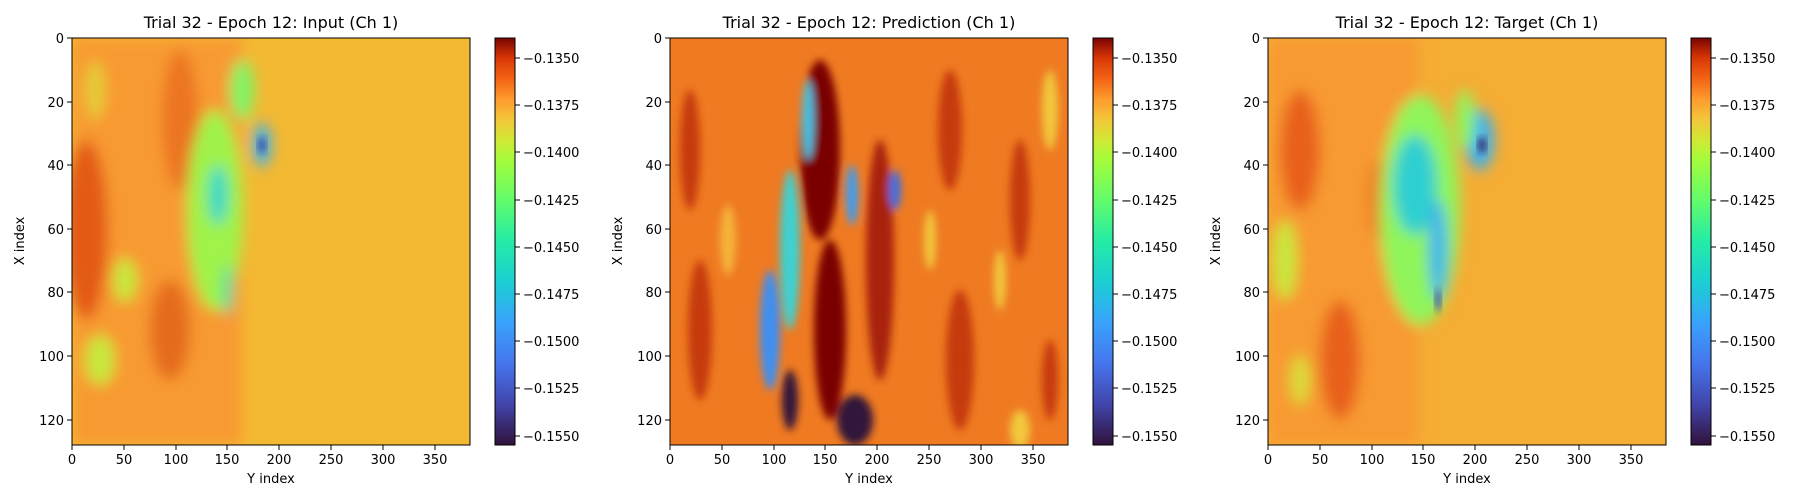  What do you see at coordinates (1467, 22) in the screenshot?
I see `panel-title: Trial 32 - Epoch 12: Target (Ch 1)` at bounding box center [1467, 22].